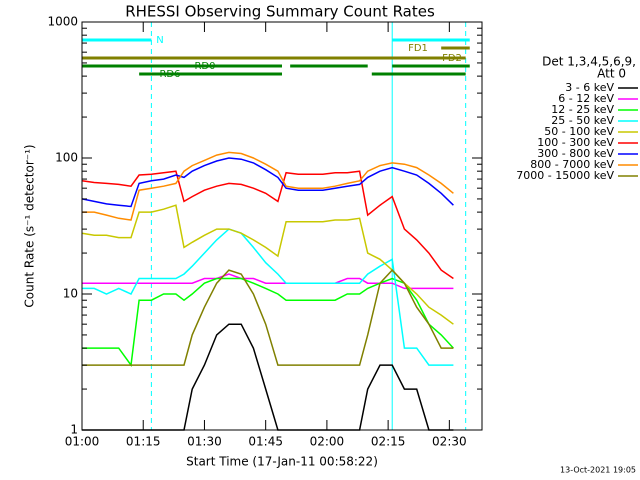 The image size is (640, 480). I want to click on legend-label: 50 - 100 keV, so click(579, 131).